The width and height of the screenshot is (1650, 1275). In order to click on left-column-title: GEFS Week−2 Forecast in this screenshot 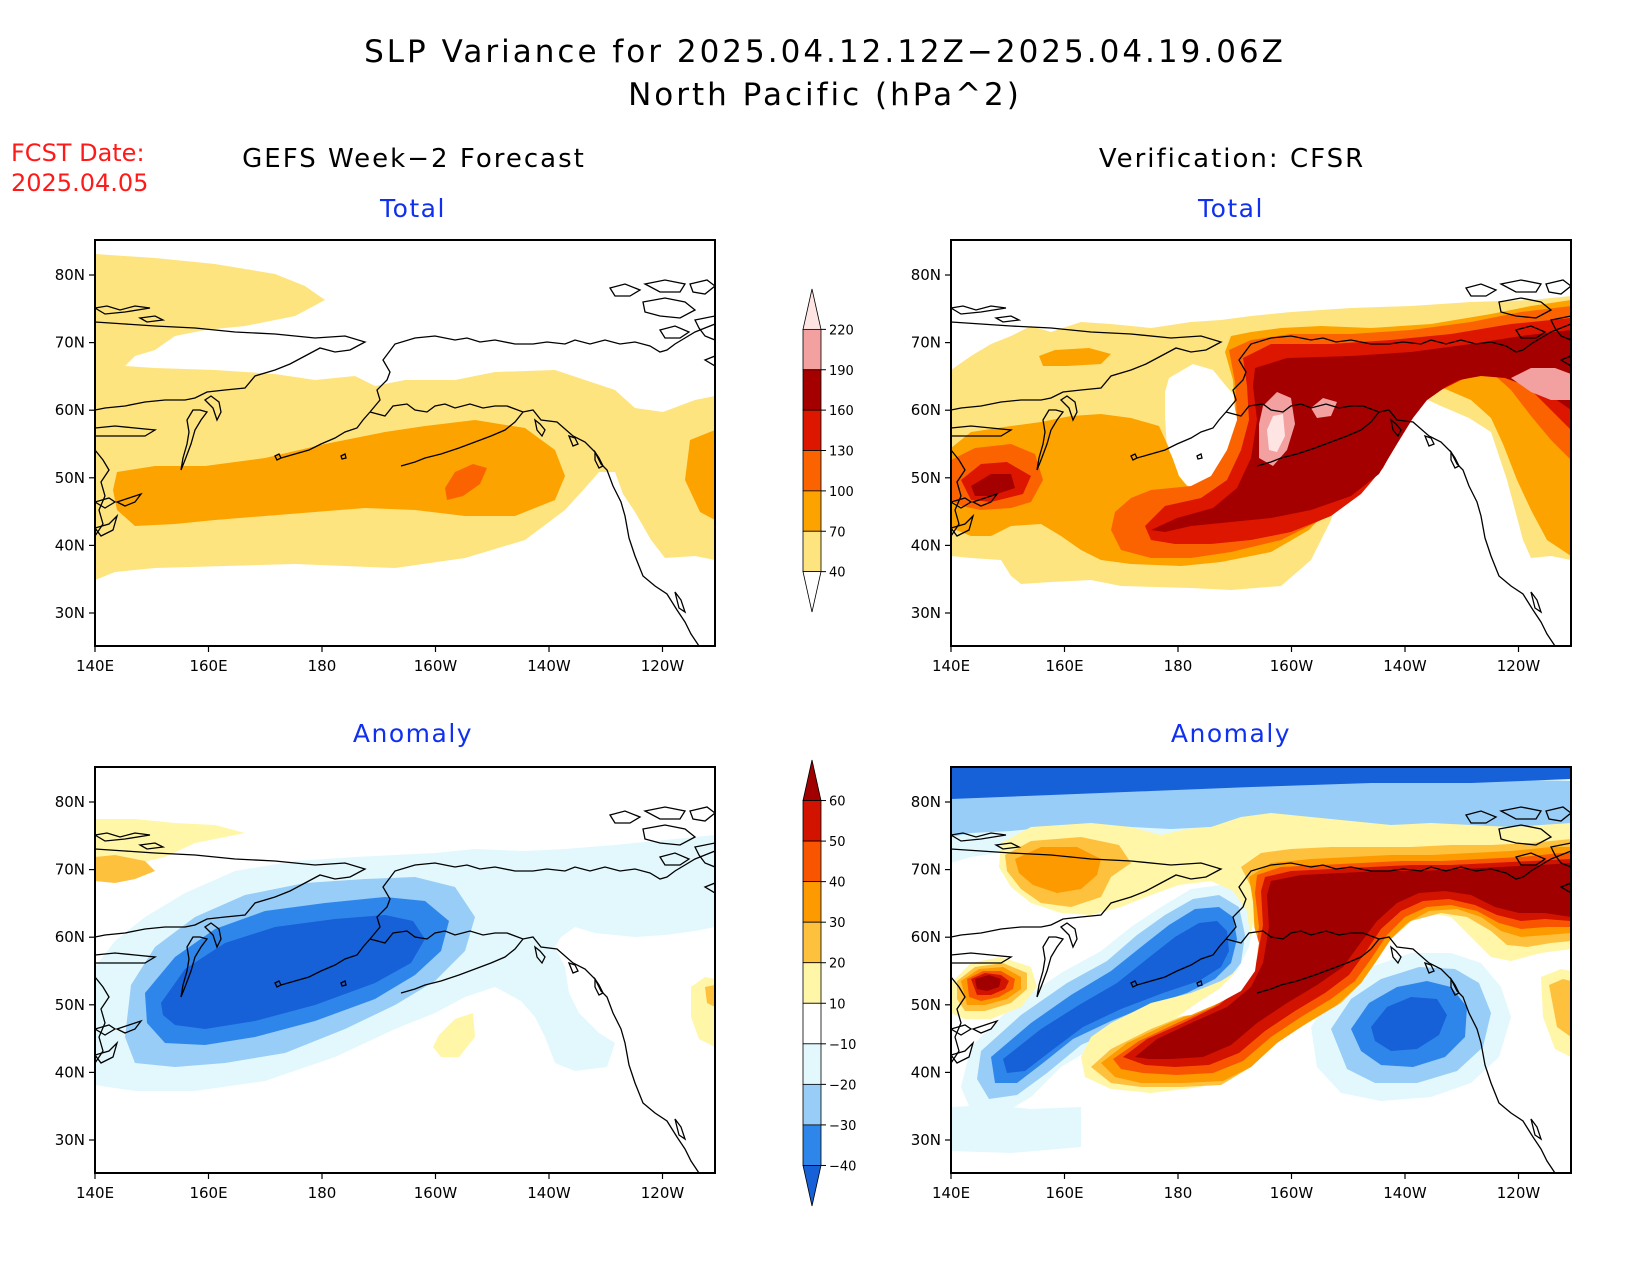, I will do `click(414, 159)`.